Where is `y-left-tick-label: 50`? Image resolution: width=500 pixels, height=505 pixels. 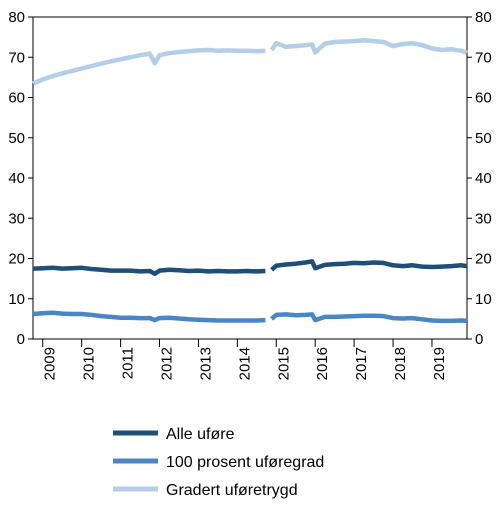 y-left-tick-label: 50 is located at coordinates (16, 138).